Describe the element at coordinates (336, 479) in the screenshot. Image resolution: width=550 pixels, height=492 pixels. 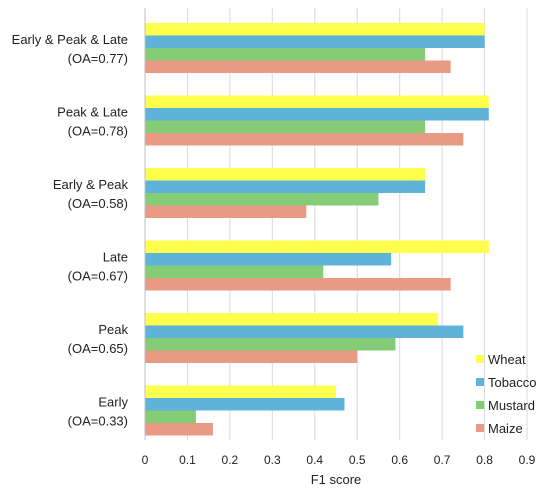
I see `x-axis-title: F1 score` at that location.